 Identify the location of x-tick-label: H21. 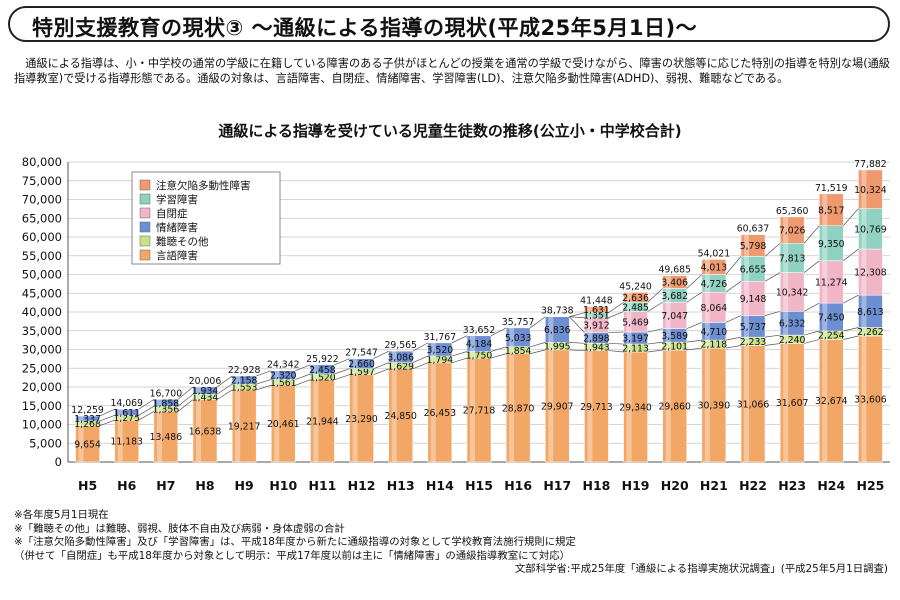
(714, 485).